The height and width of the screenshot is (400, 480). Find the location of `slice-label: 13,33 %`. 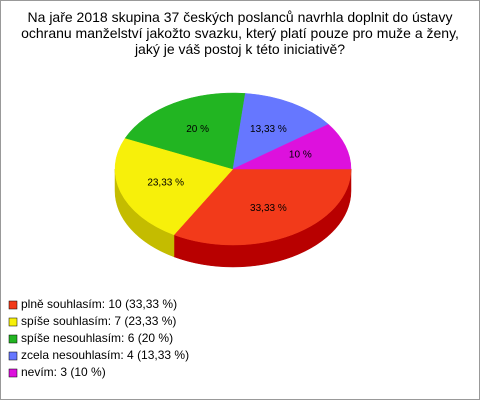

slice-label: 13,33 % is located at coordinates (268, 129).